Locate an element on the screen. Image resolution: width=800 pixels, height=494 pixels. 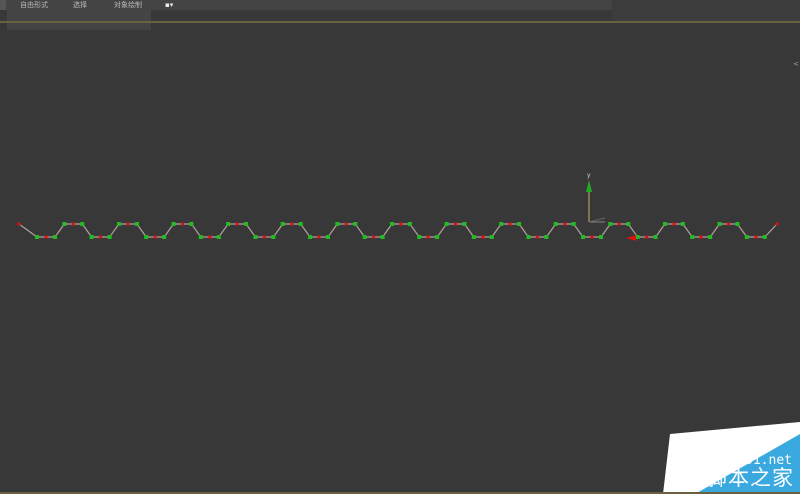
viewcube-edge-icon: < is located at coordinates (796, 64).